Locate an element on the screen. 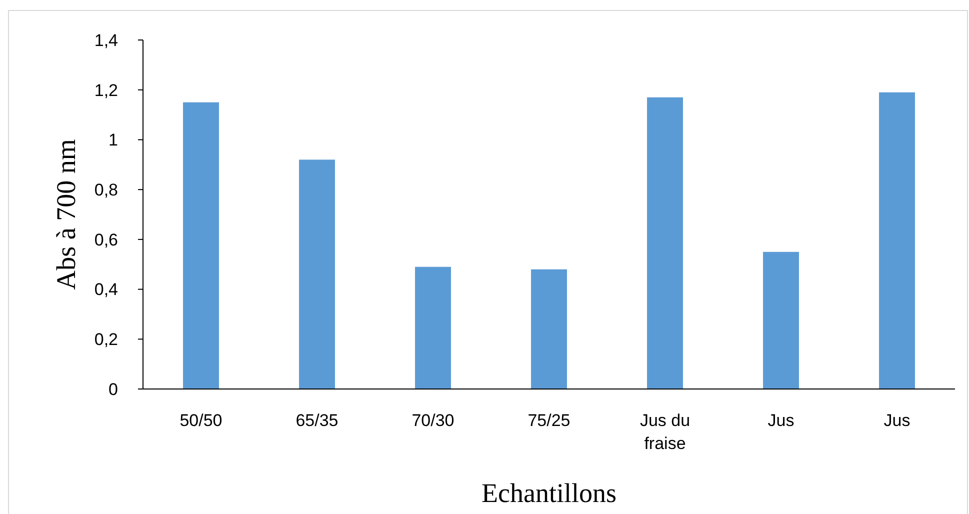  y-tick-label: 0,2 is located at coordinates (106, 340).